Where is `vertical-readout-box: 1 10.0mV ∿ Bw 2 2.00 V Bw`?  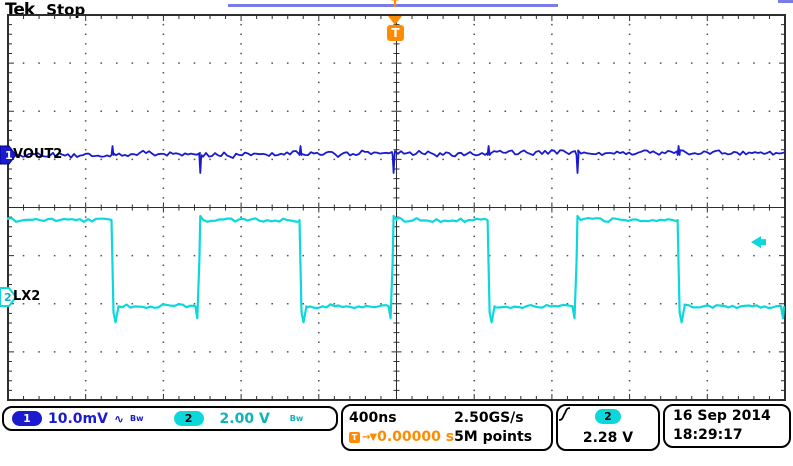 vertical-readout-box: 1 10.0mV ∿ Bw 2 2.00 V Bw is located at coordinates (170, 418).